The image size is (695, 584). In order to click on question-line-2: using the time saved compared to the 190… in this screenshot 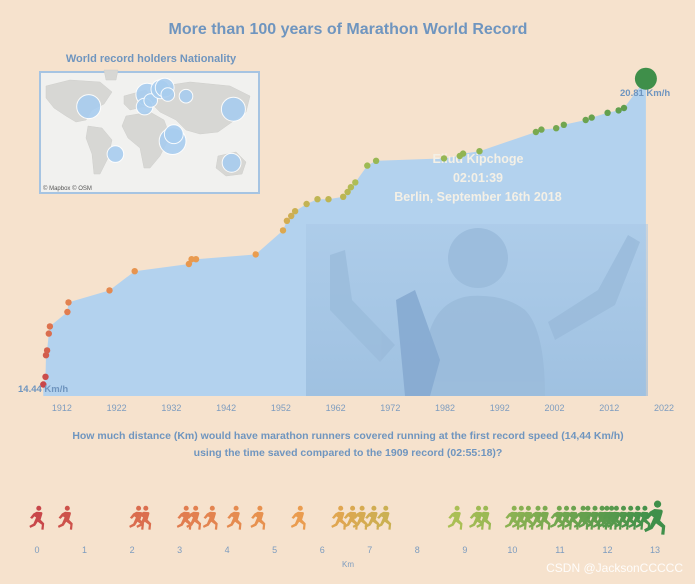, I will do `click(348, 453)`.